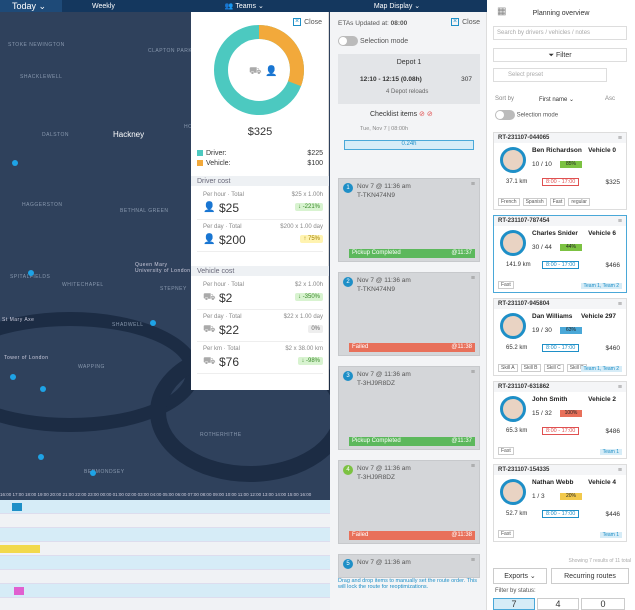 The image size is (635, 610). Describe the element at coordinates (544, 202) in the screenshot. I see `skill-tags: French Spanish Fast regular` at that location.